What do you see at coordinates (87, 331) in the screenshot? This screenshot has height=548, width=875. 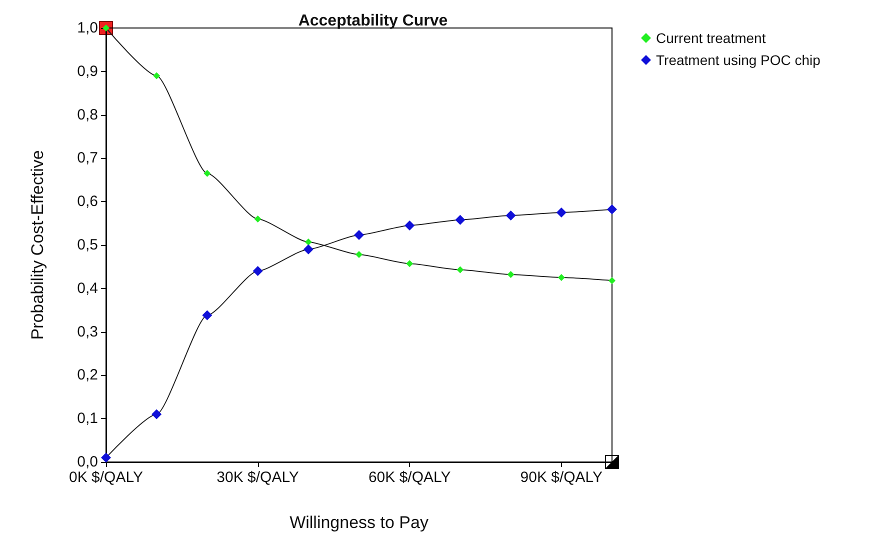 I see `y-tick-label: 0,3` at bounding box center [87, 331].